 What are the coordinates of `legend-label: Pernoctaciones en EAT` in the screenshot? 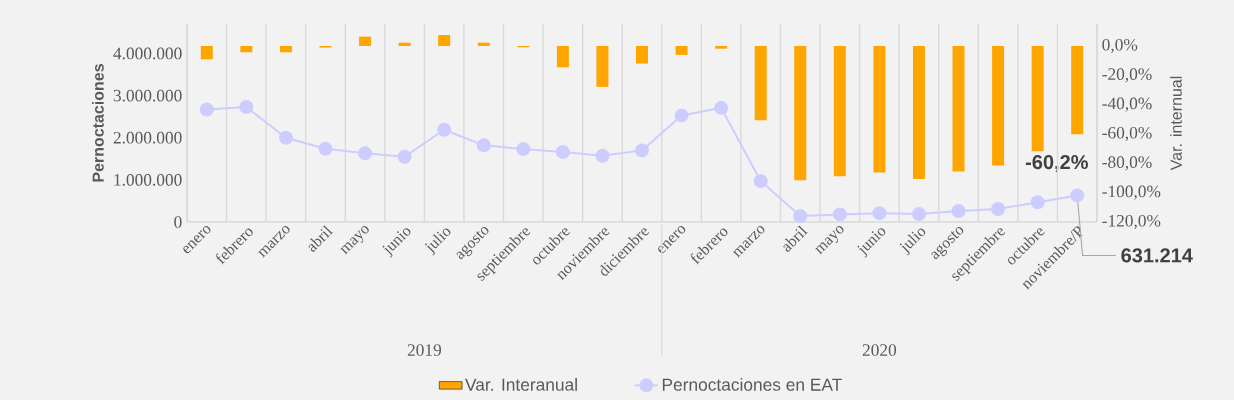 It's located at (752, 384).